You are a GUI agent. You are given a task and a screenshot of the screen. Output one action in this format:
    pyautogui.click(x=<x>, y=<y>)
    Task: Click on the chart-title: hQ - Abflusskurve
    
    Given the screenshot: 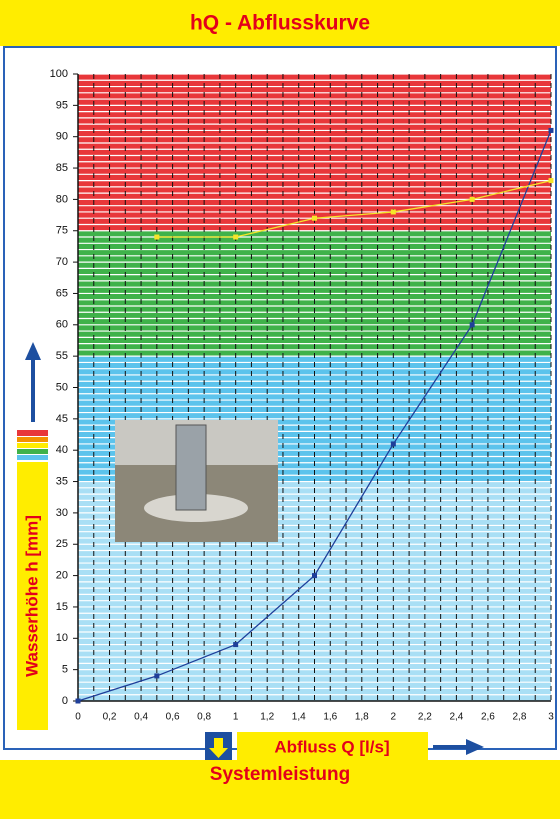 What is the action you would take?
    pyautogui.click(x=280, y=23)
    